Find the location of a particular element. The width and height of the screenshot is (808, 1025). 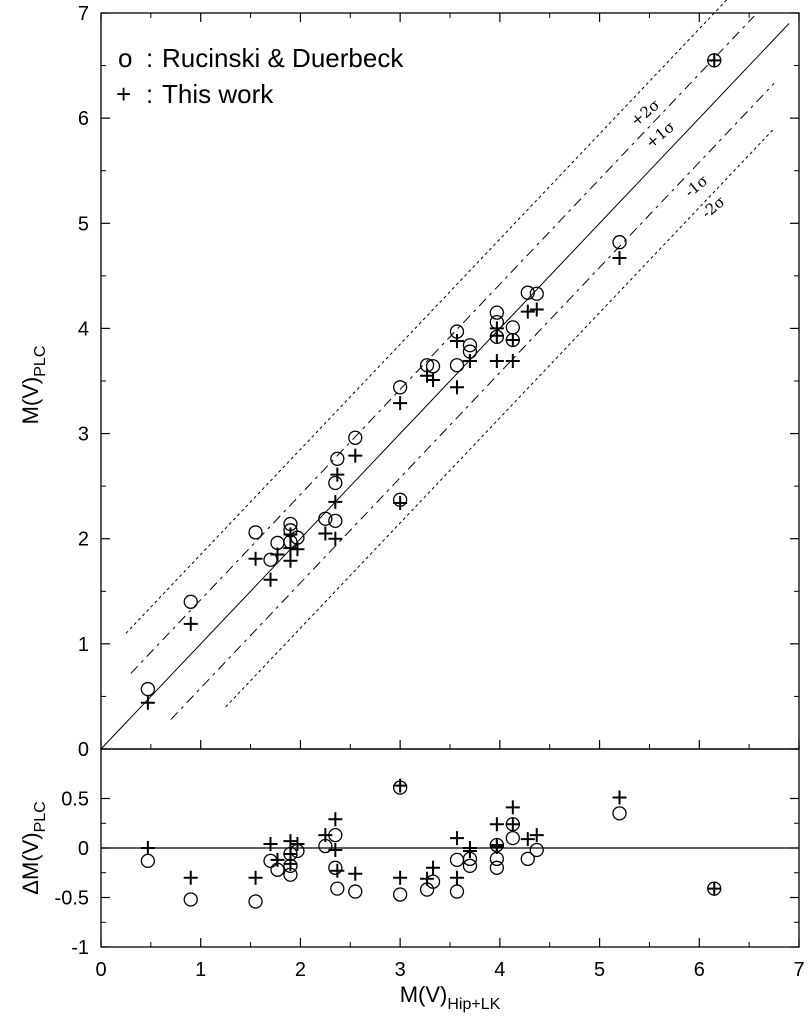

residual-data-points is located at coordinates (431, 843).